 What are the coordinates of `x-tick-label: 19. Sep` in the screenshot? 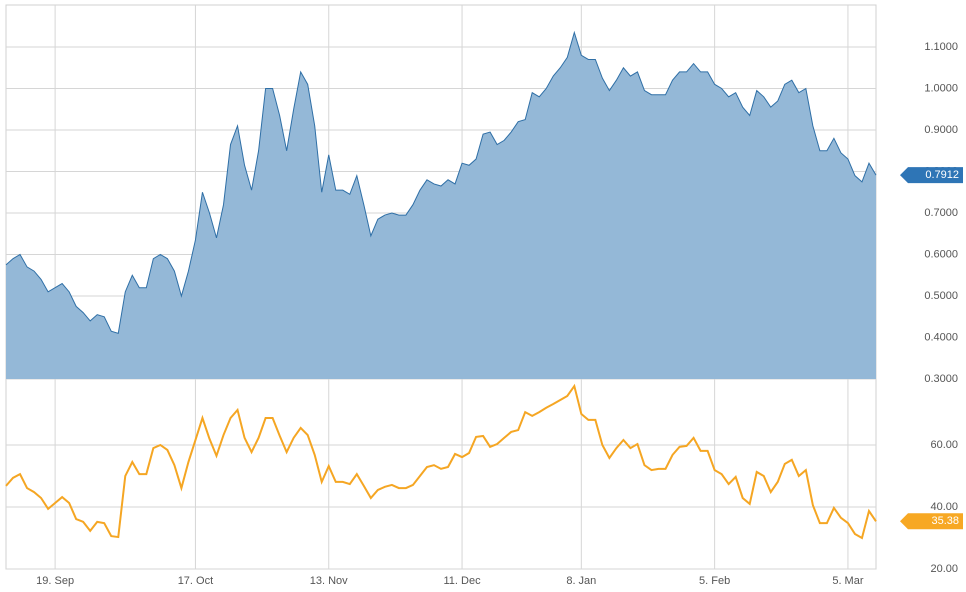 It's located at (55, 581).